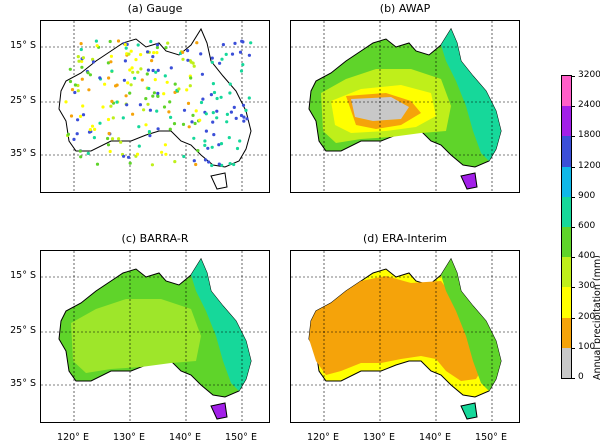  I want to click on map-awap-svg, so click(405, 106).